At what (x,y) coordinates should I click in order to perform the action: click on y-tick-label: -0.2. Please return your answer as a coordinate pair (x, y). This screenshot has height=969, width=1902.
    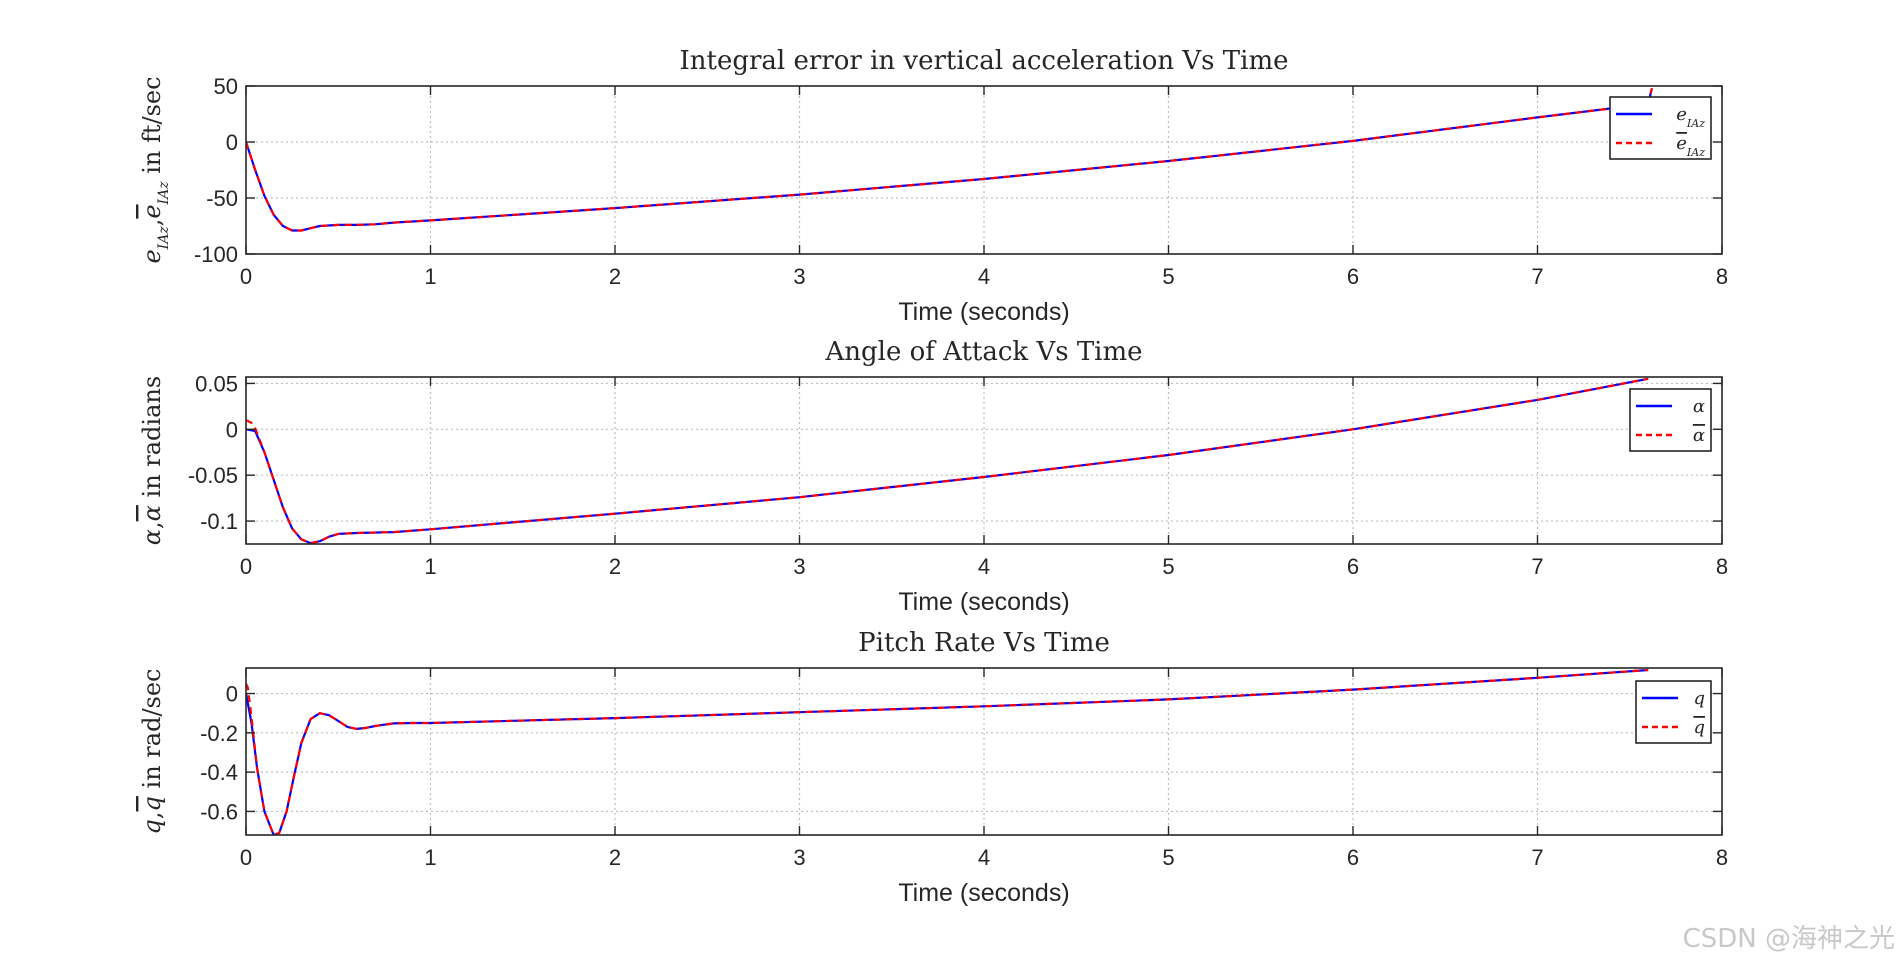
    Looking at the image, I should click on (219, 733).